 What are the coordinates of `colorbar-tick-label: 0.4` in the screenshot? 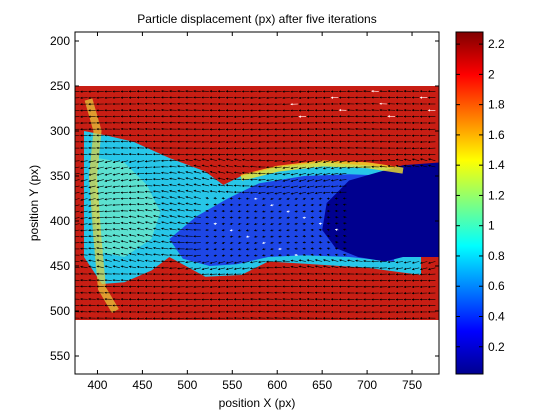 It's located at (496, 316).